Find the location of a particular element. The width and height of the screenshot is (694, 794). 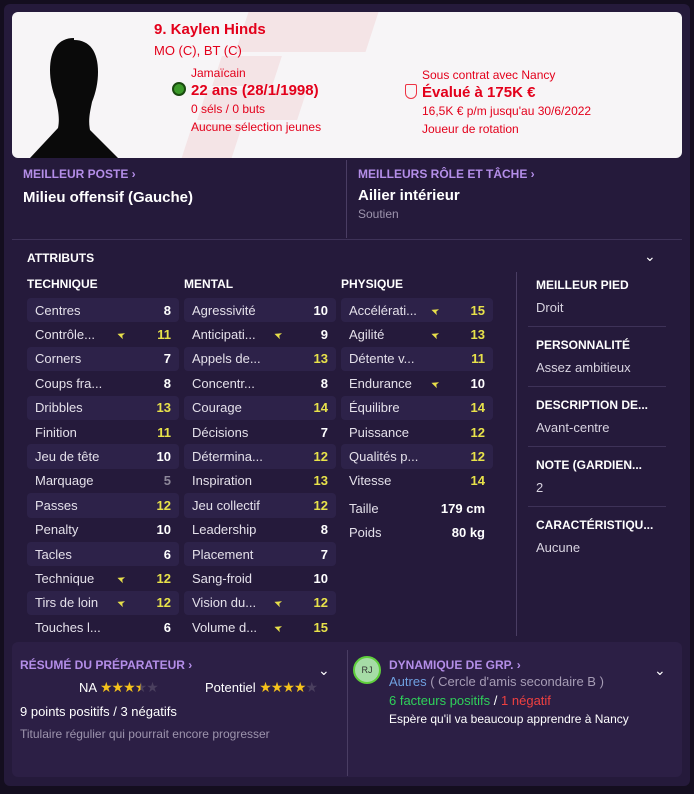

attribute-name: Vitesse is located at coordinates (370, 481).